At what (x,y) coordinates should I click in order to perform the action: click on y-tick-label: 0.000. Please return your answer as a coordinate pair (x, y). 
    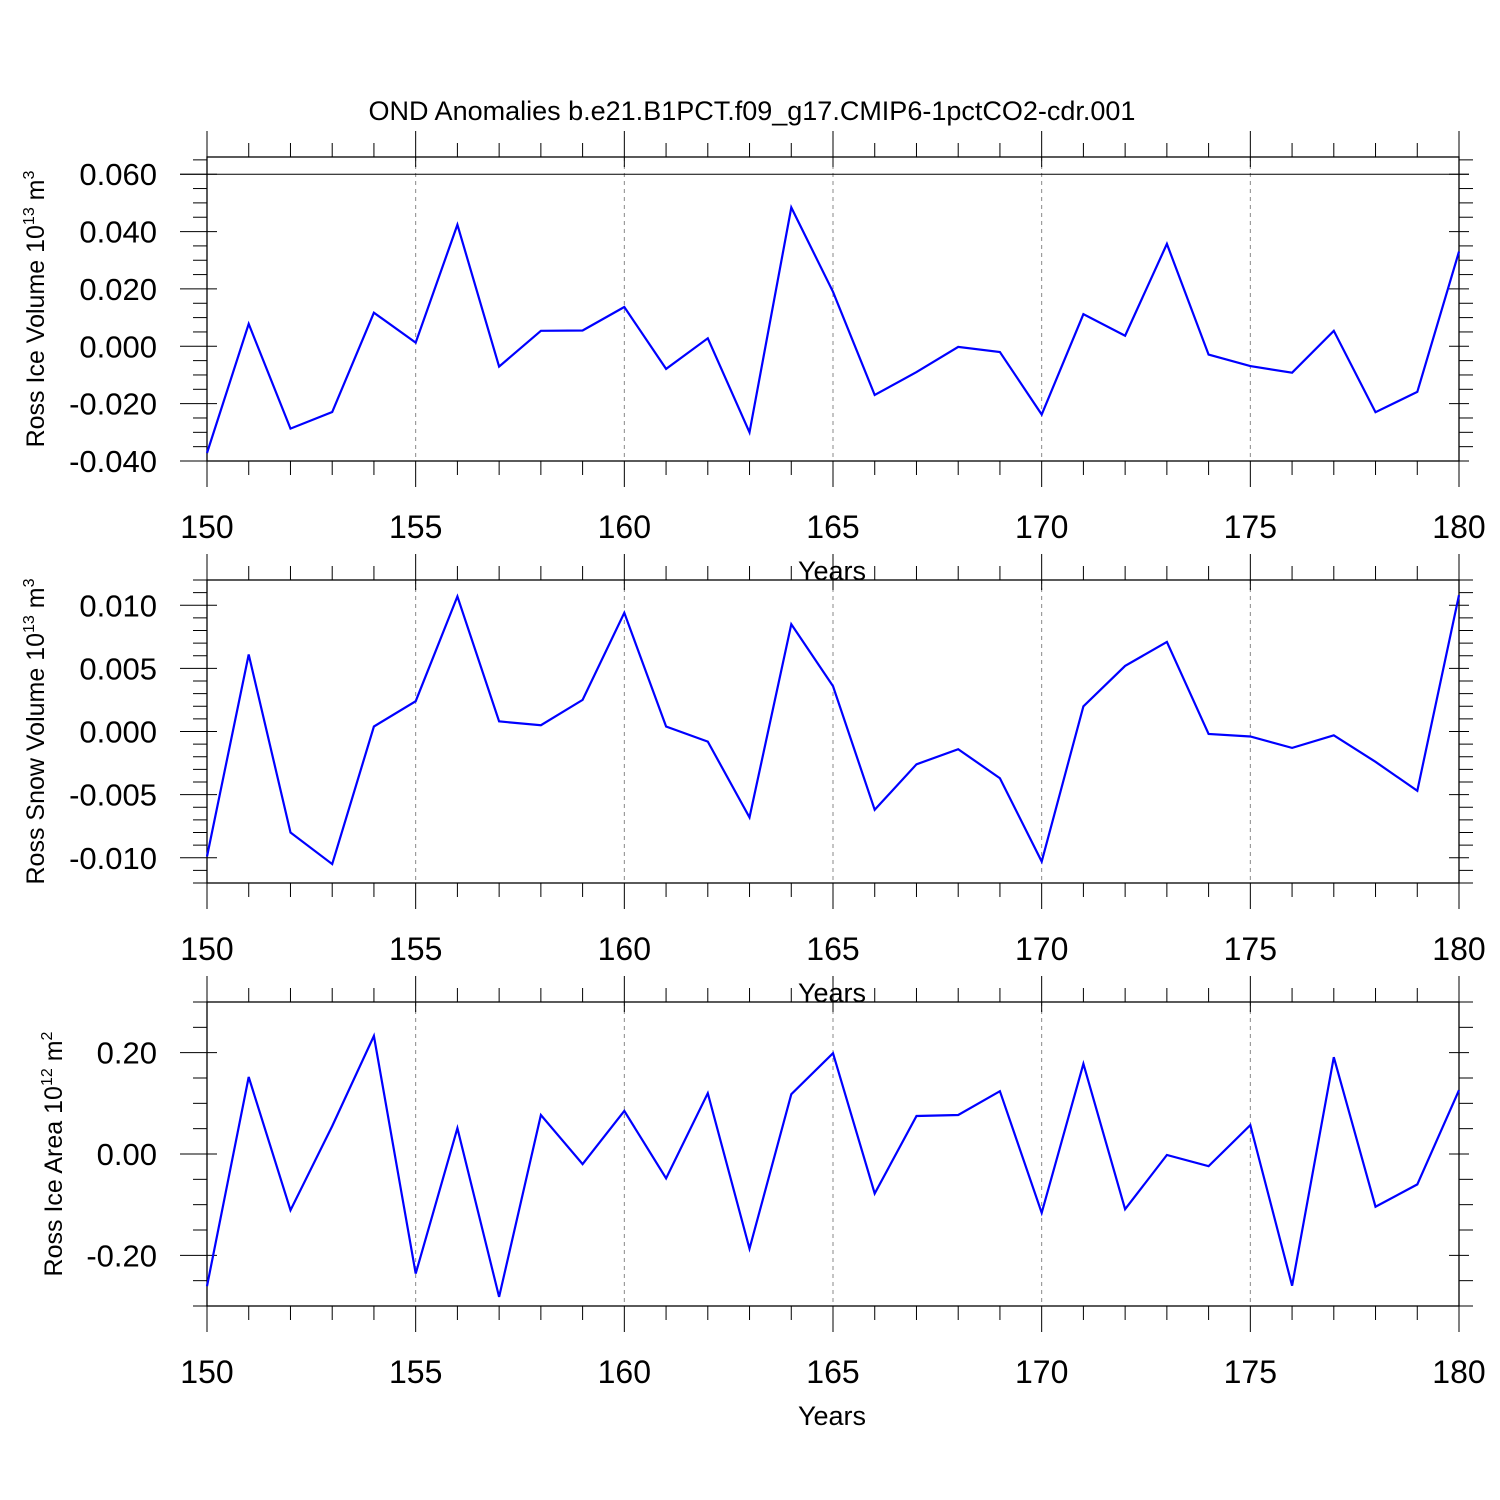
    Looking at the image, I should click on (118, 346).